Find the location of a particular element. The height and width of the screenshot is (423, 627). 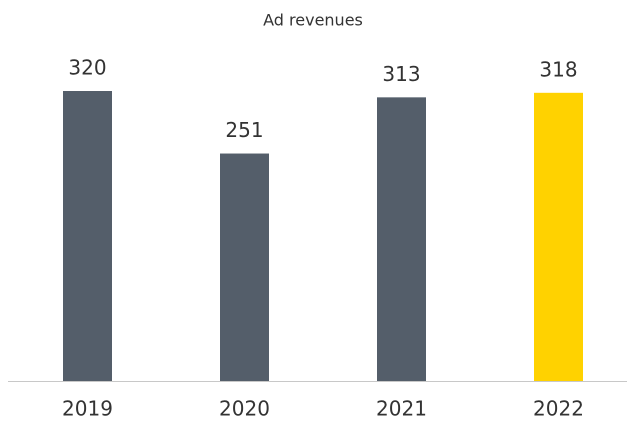

x-tick-label: 2020 is located at coordinates (244, 409).